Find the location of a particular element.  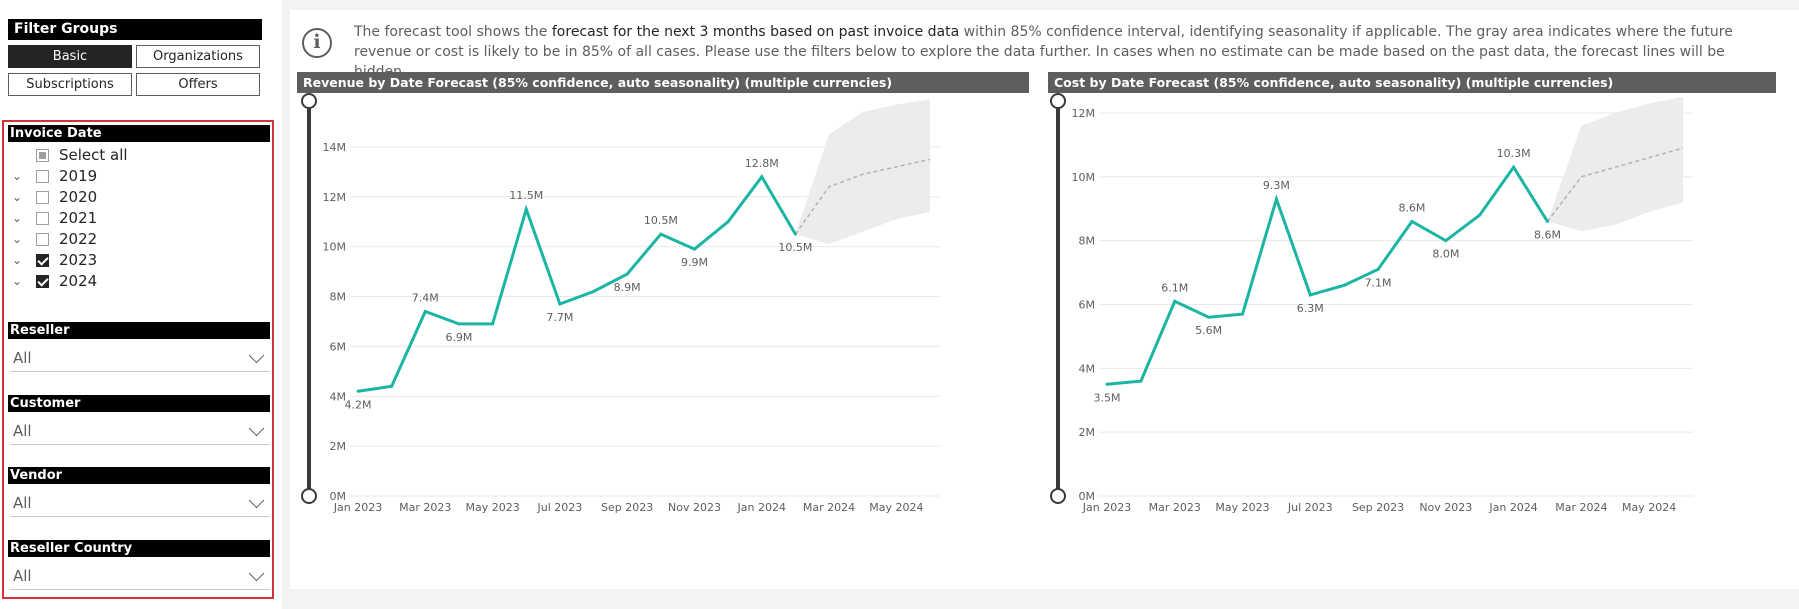

invoice-date-header: Invoice Date is located at coordinates (139, 133).